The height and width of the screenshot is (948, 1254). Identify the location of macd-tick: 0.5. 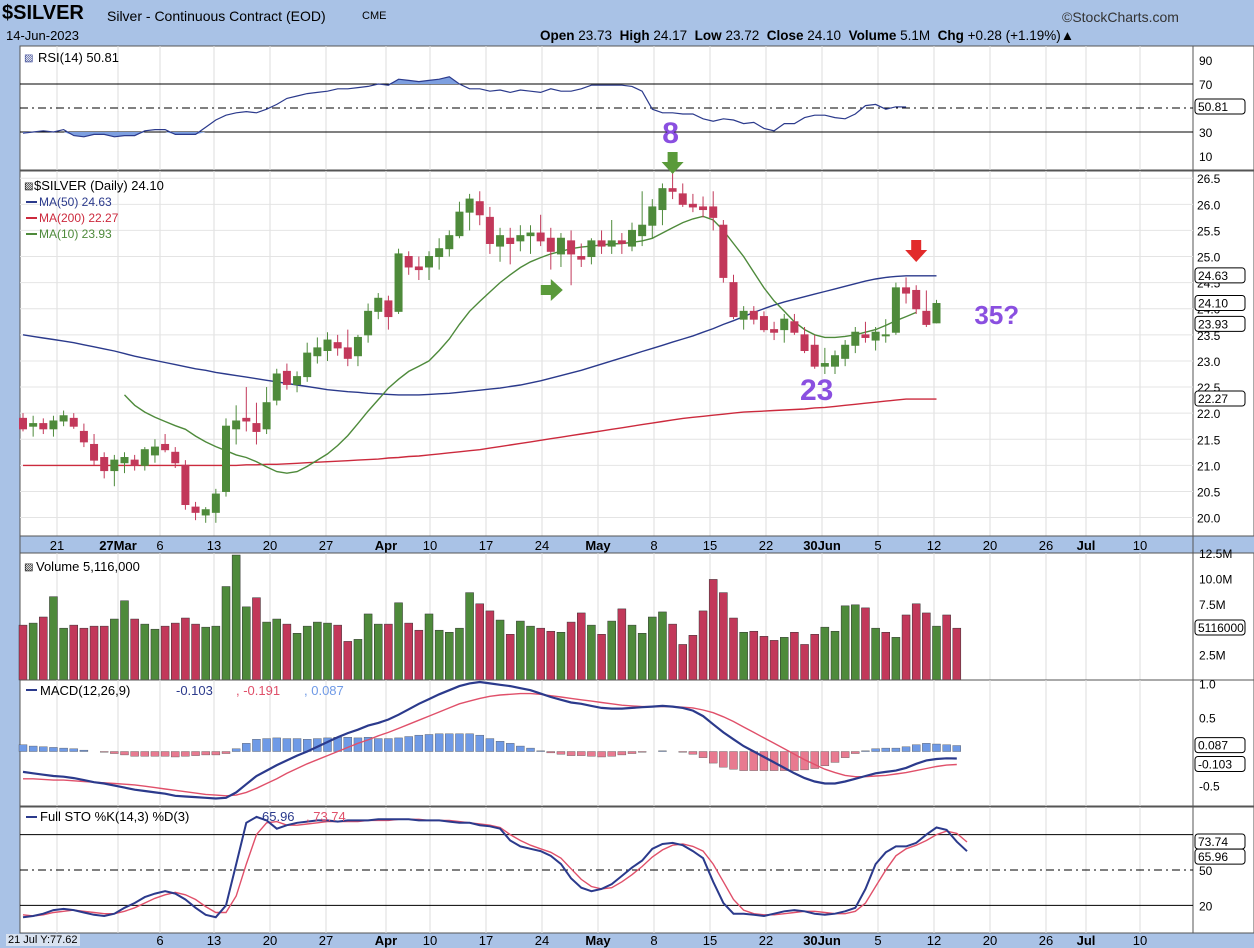
(1207, 718).